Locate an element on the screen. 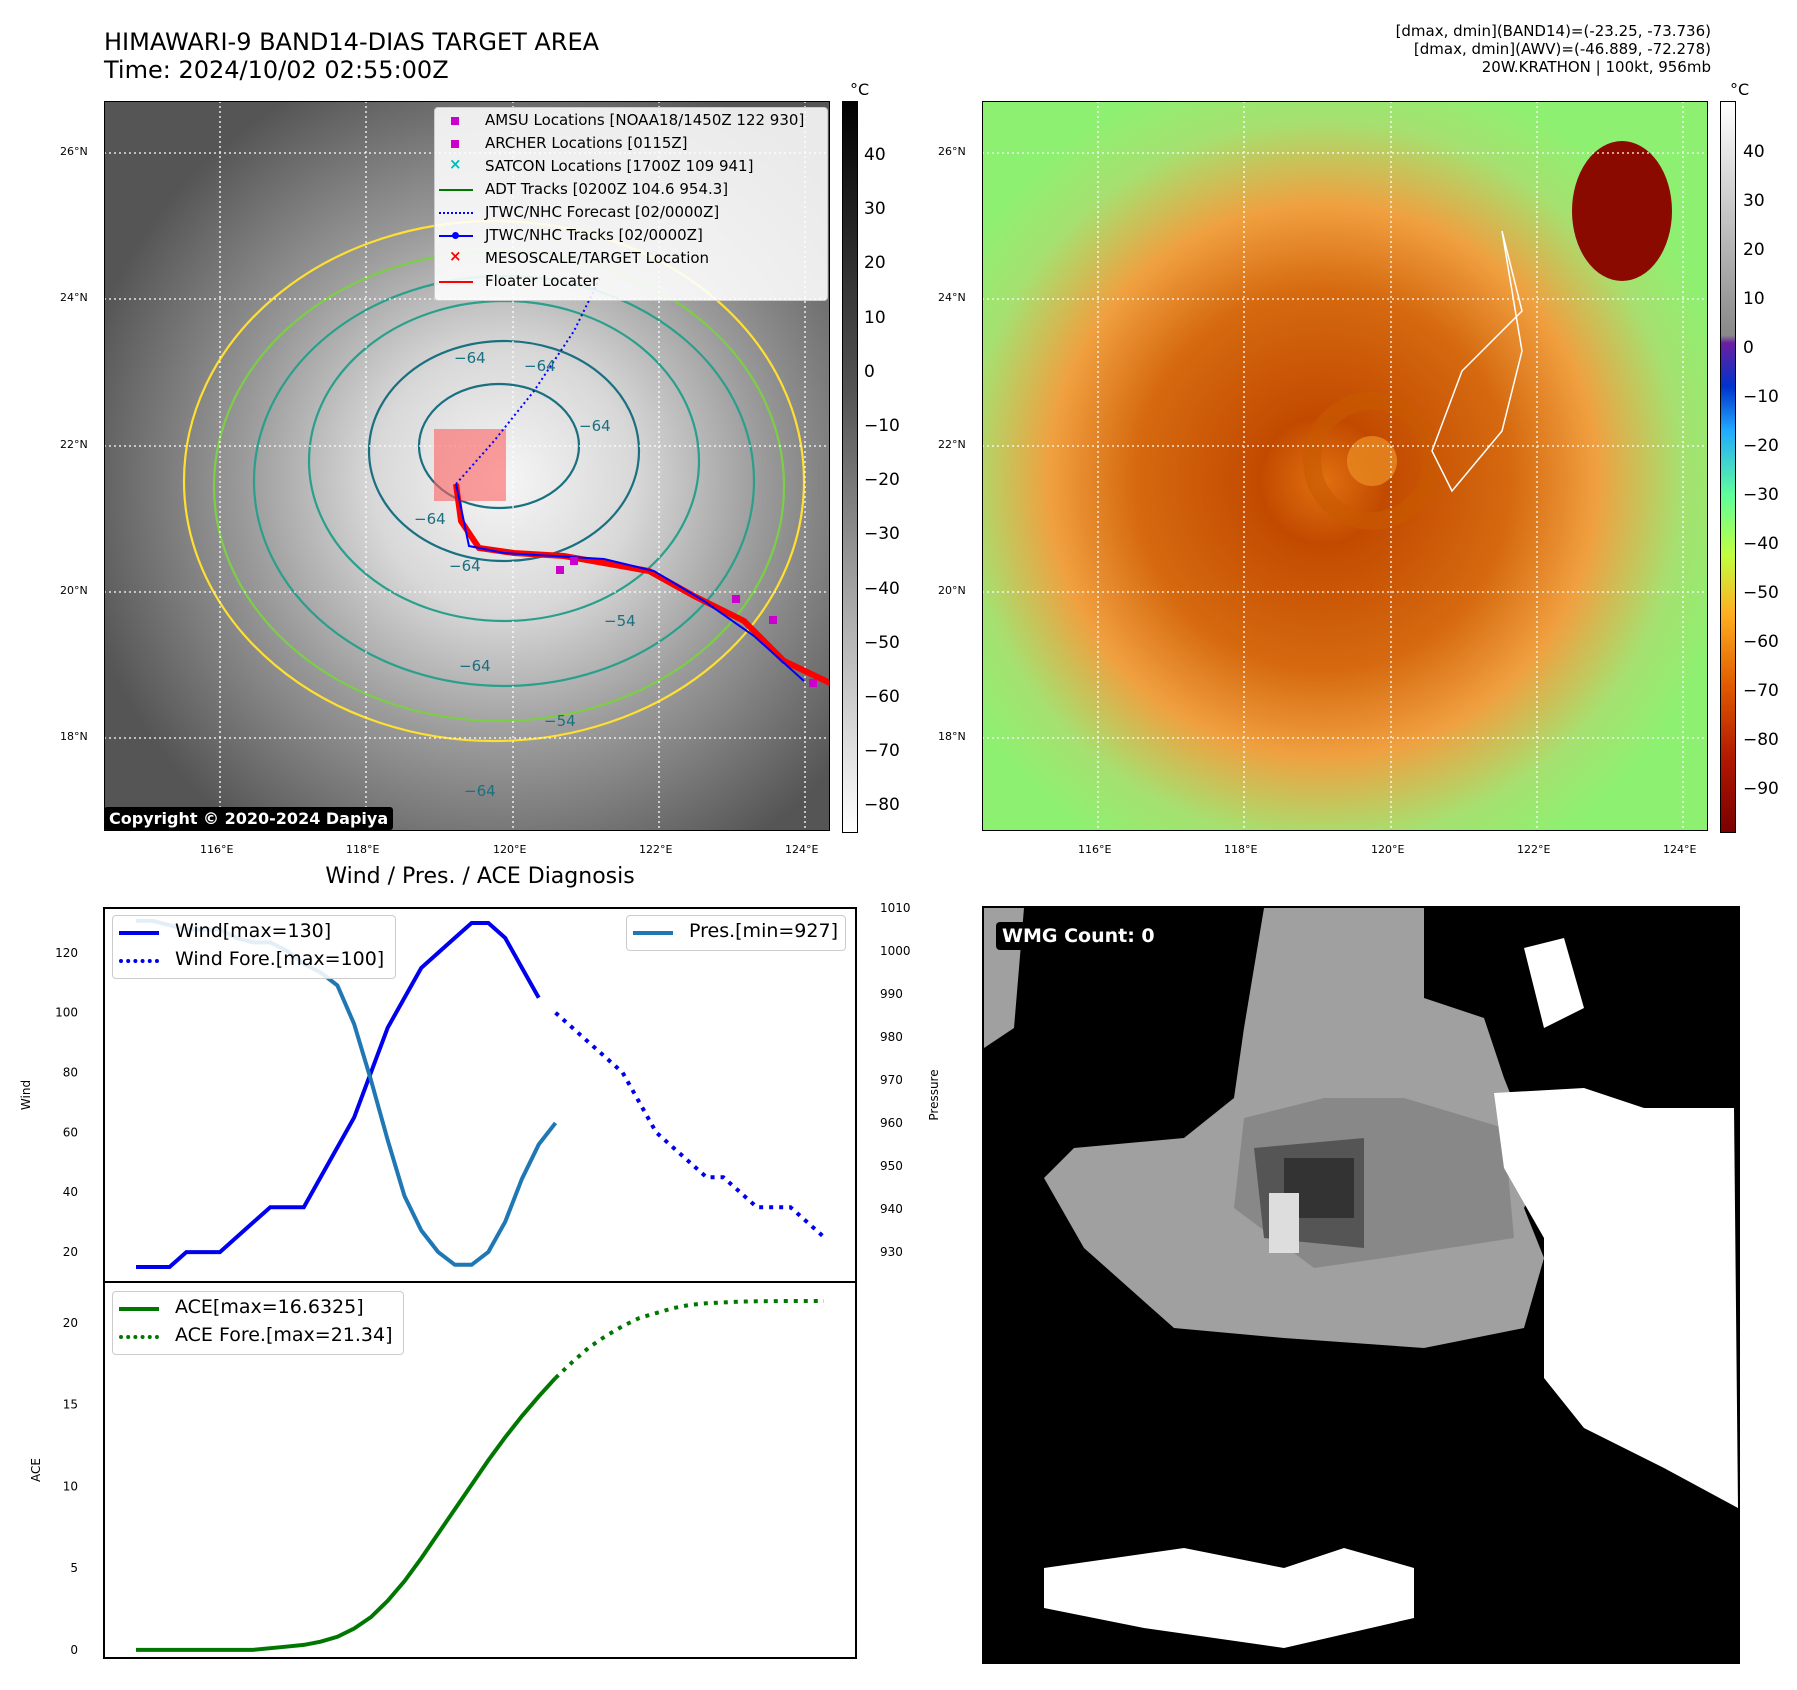 The width and height of the screenshot is (1797, 1690). jtwc-track is located at coordinates (630, 582).